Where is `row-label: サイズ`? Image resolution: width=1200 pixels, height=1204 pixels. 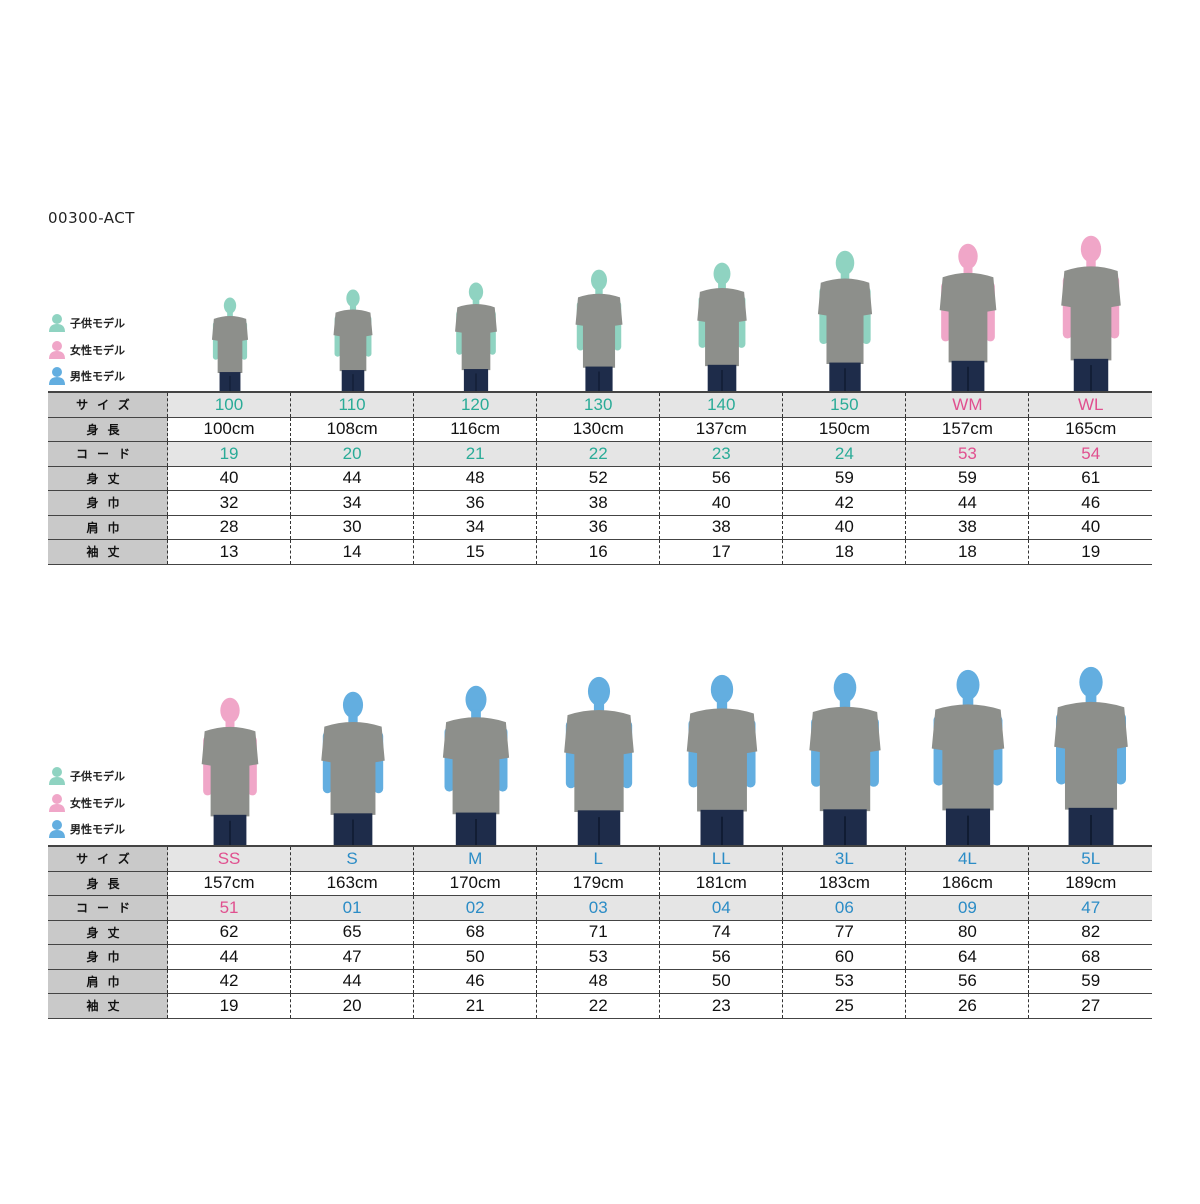 row-label: サイズ is located at coordinates (108, 859).